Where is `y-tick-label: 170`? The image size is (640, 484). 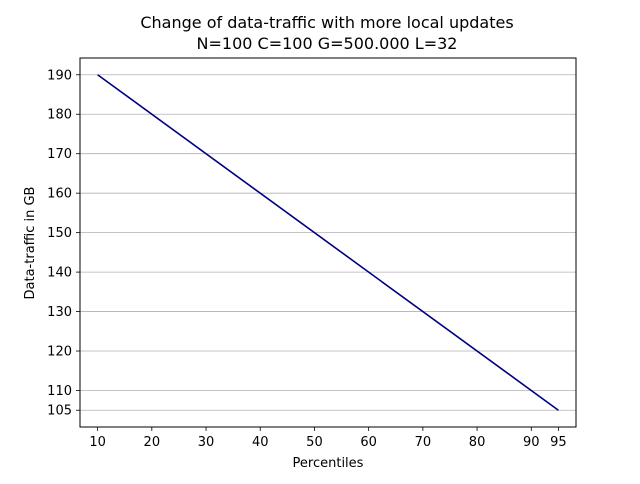 y-tick-label: 170 is located at coordinates (59, 154).